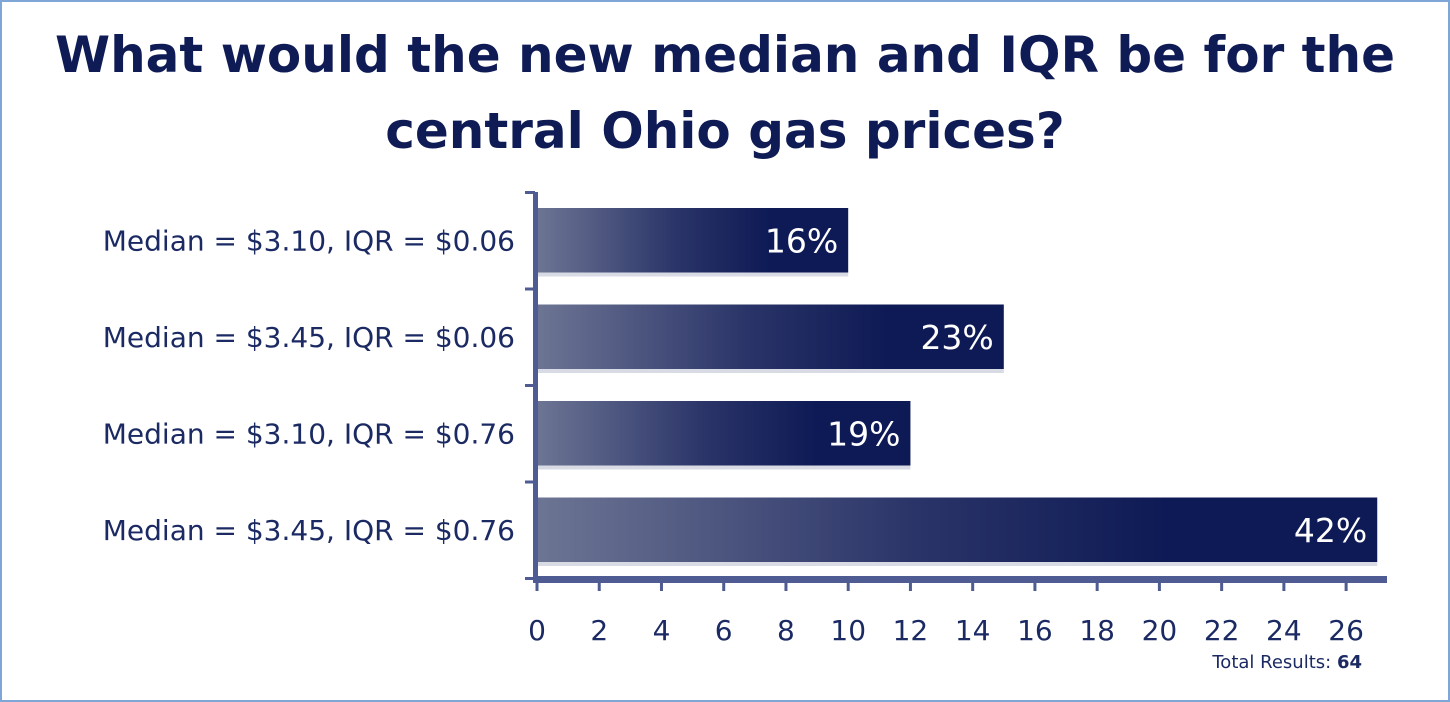 The width and height of the screenshot is (1450, 702). I want to click on x-tick-label: 24, so click(1284, 630).